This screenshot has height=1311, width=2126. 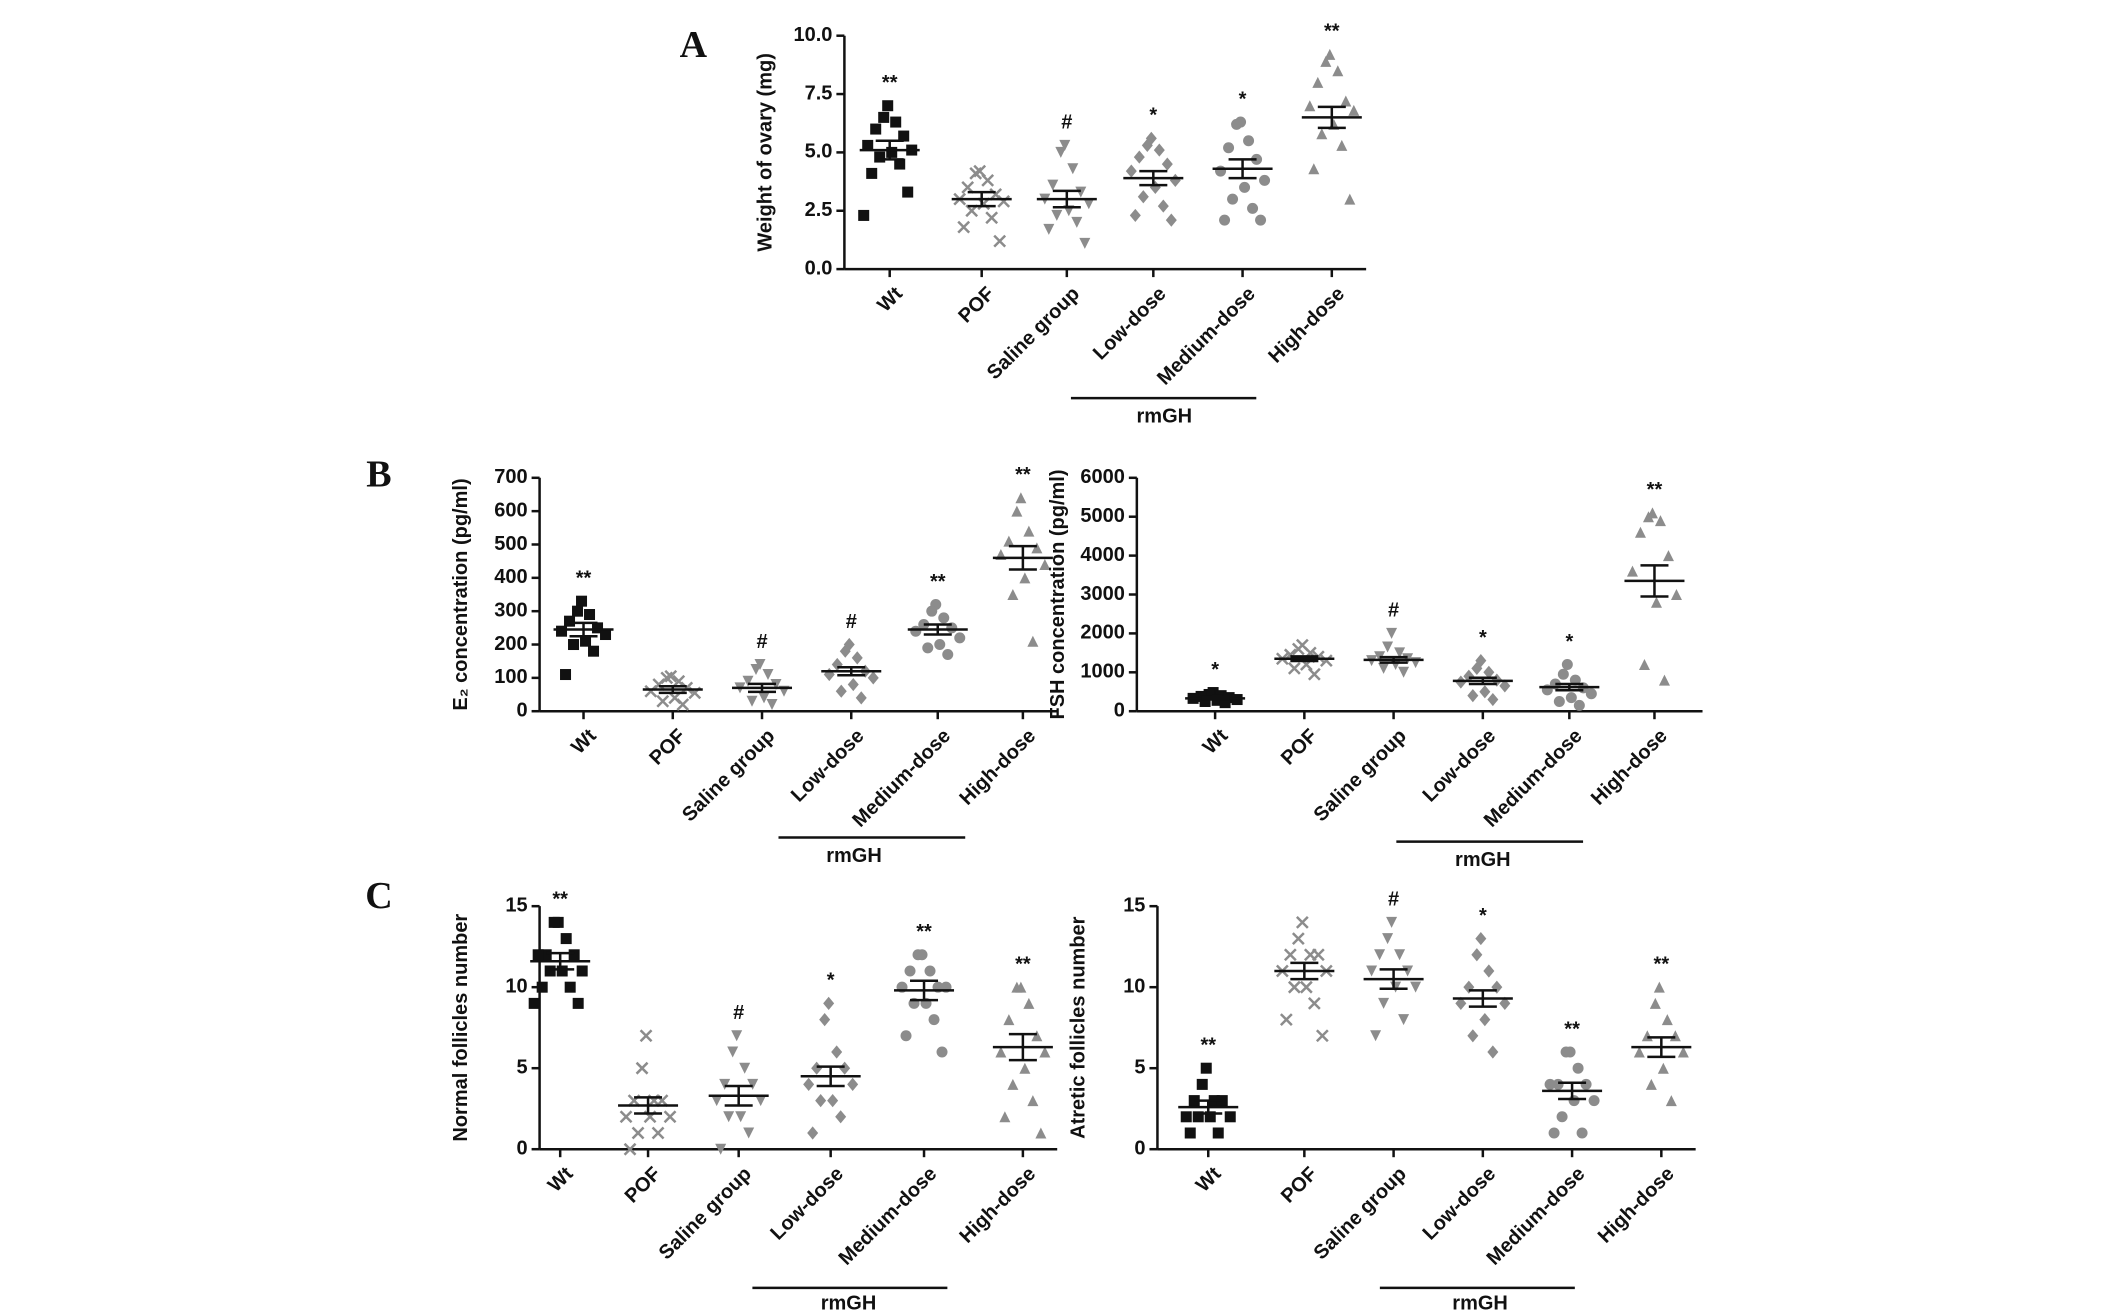 I want to click on y-tick-label: 10, so click(x=1134, y=986).